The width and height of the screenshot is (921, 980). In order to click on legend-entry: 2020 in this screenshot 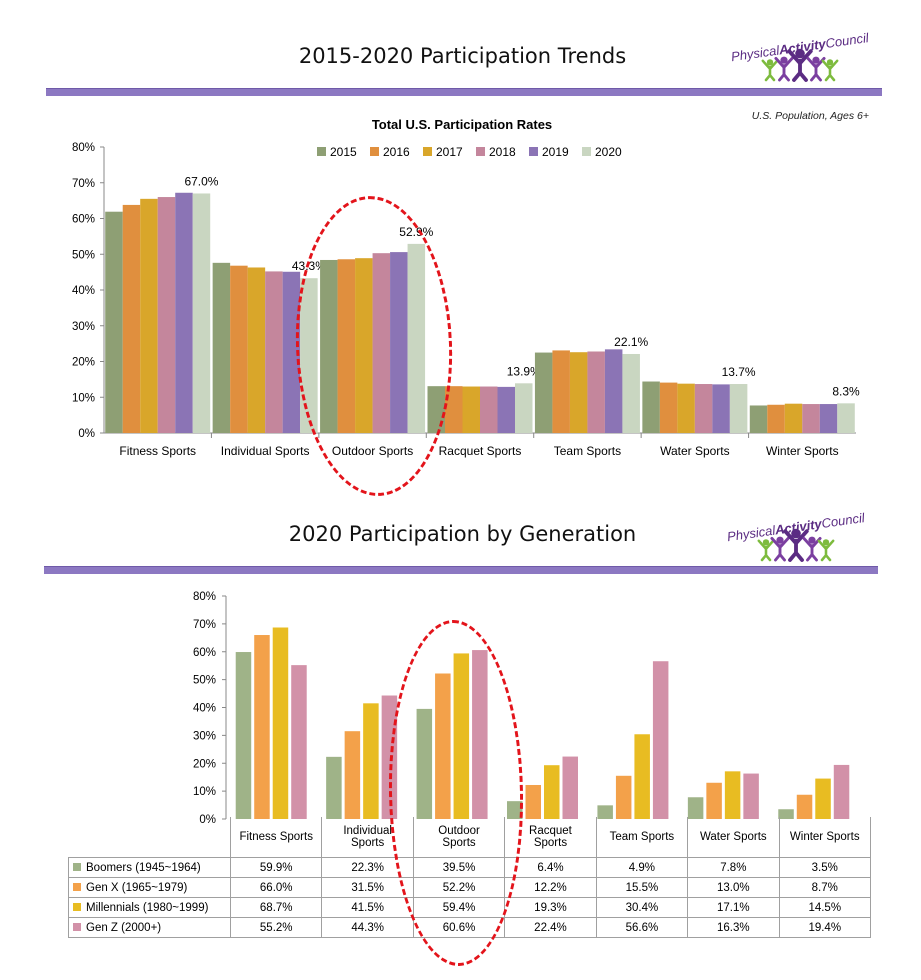, I will do `click(608, 152)`.